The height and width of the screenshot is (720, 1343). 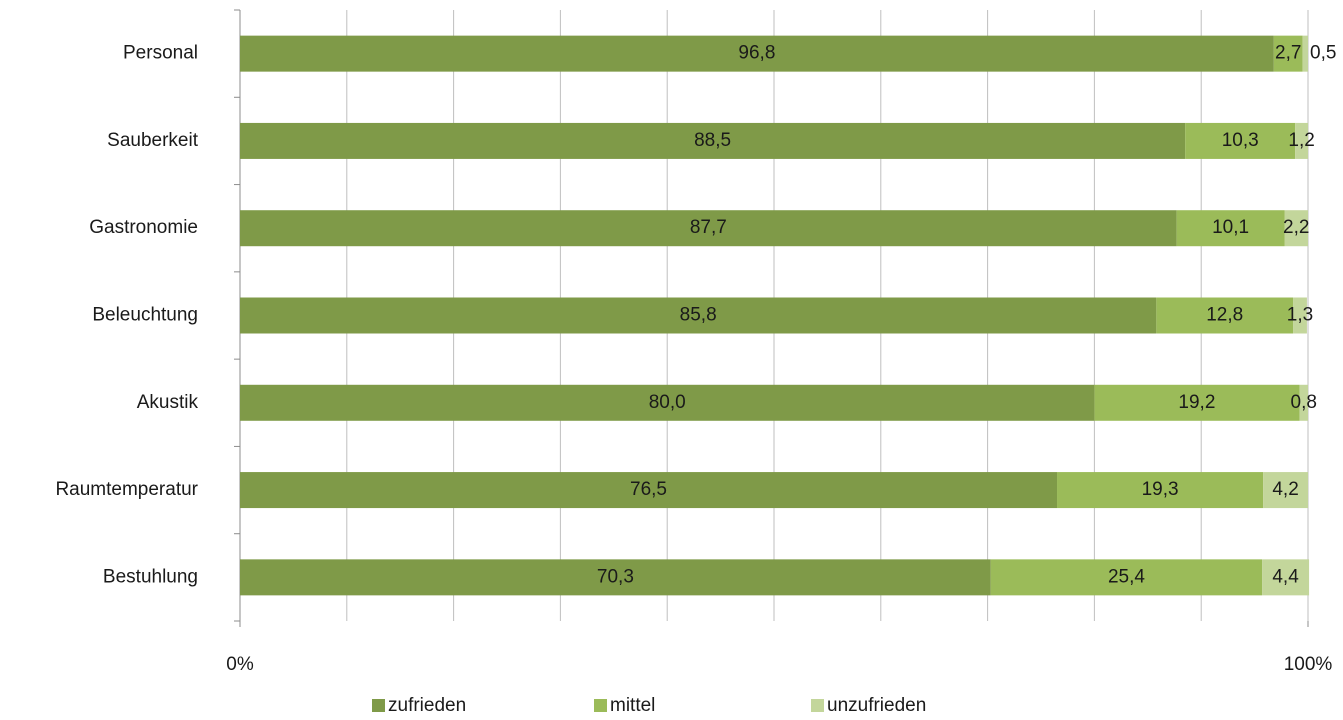 I want to click on data-label: 4,2, so click(x=1285, y=489).